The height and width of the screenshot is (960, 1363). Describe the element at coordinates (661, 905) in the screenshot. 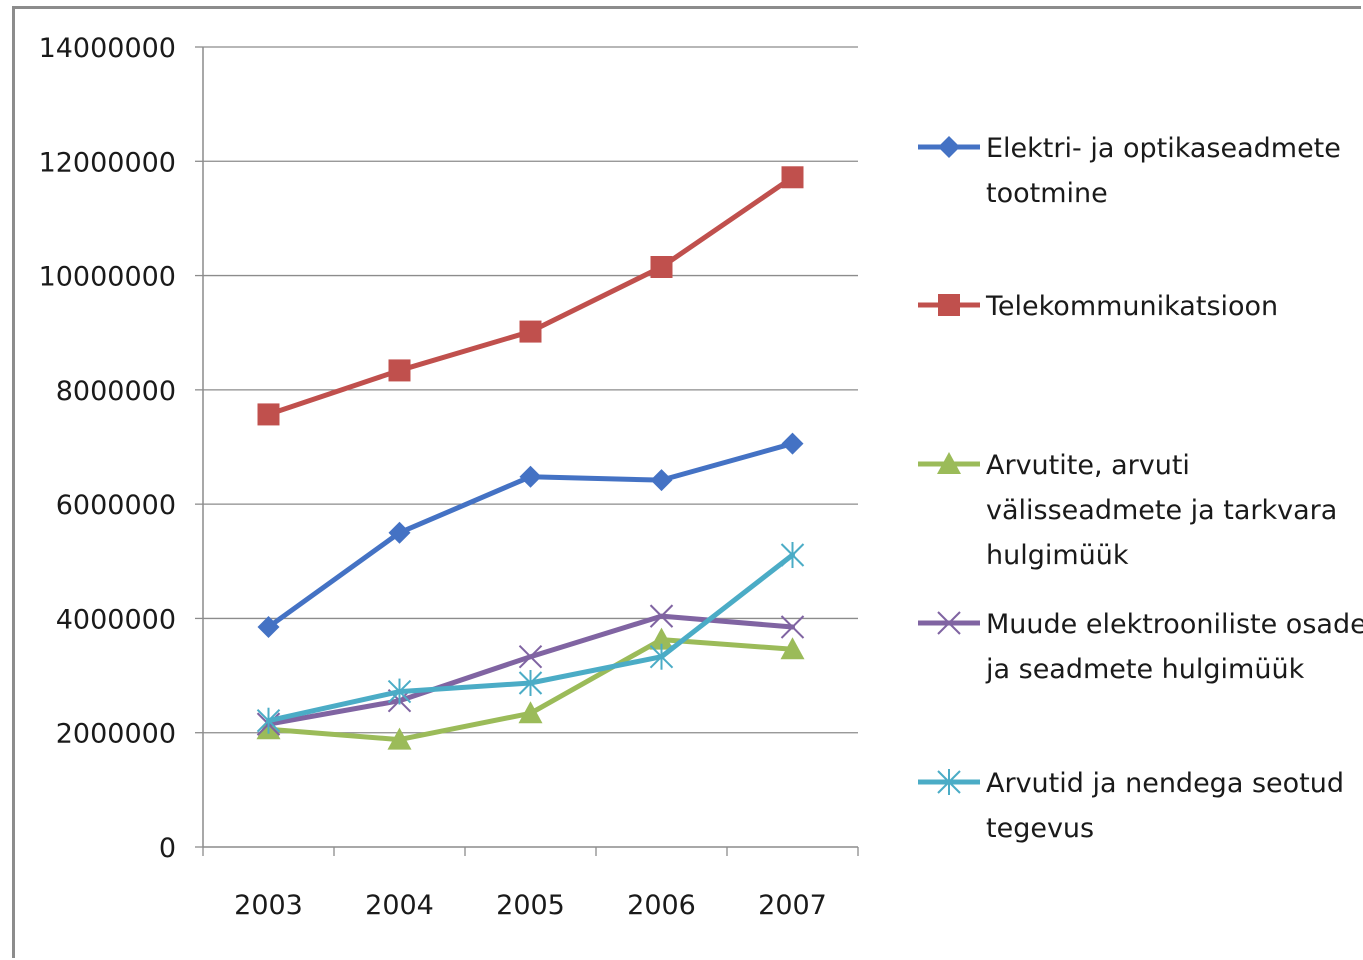

I see `x-tick-label: 2006` at that location.